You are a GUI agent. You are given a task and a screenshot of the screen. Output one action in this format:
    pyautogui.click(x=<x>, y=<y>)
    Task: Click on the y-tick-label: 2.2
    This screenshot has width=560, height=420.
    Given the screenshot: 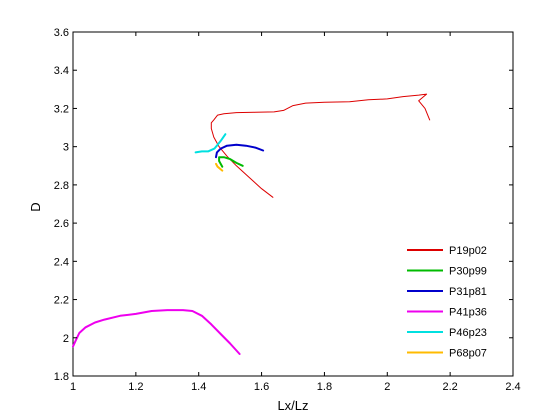 What is the action you would take?
    pyautogui.click(x=61, y=301)
    